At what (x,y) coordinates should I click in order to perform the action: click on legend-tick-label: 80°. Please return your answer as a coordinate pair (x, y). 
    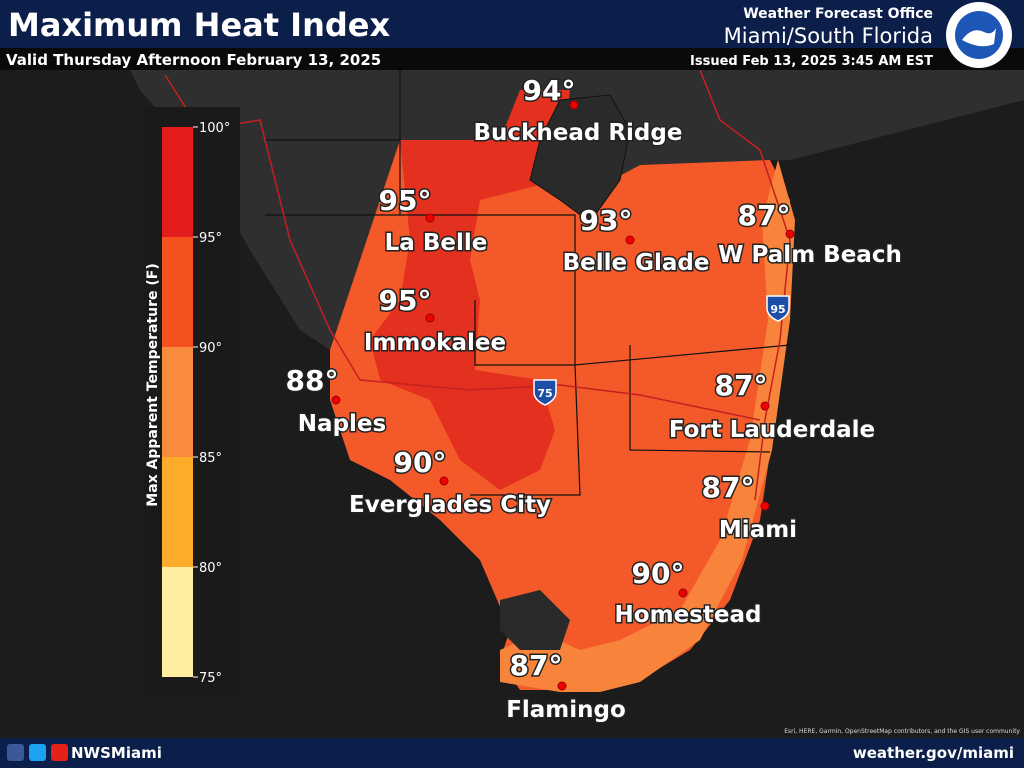
    Looking at the image, I should click on (210, 568).